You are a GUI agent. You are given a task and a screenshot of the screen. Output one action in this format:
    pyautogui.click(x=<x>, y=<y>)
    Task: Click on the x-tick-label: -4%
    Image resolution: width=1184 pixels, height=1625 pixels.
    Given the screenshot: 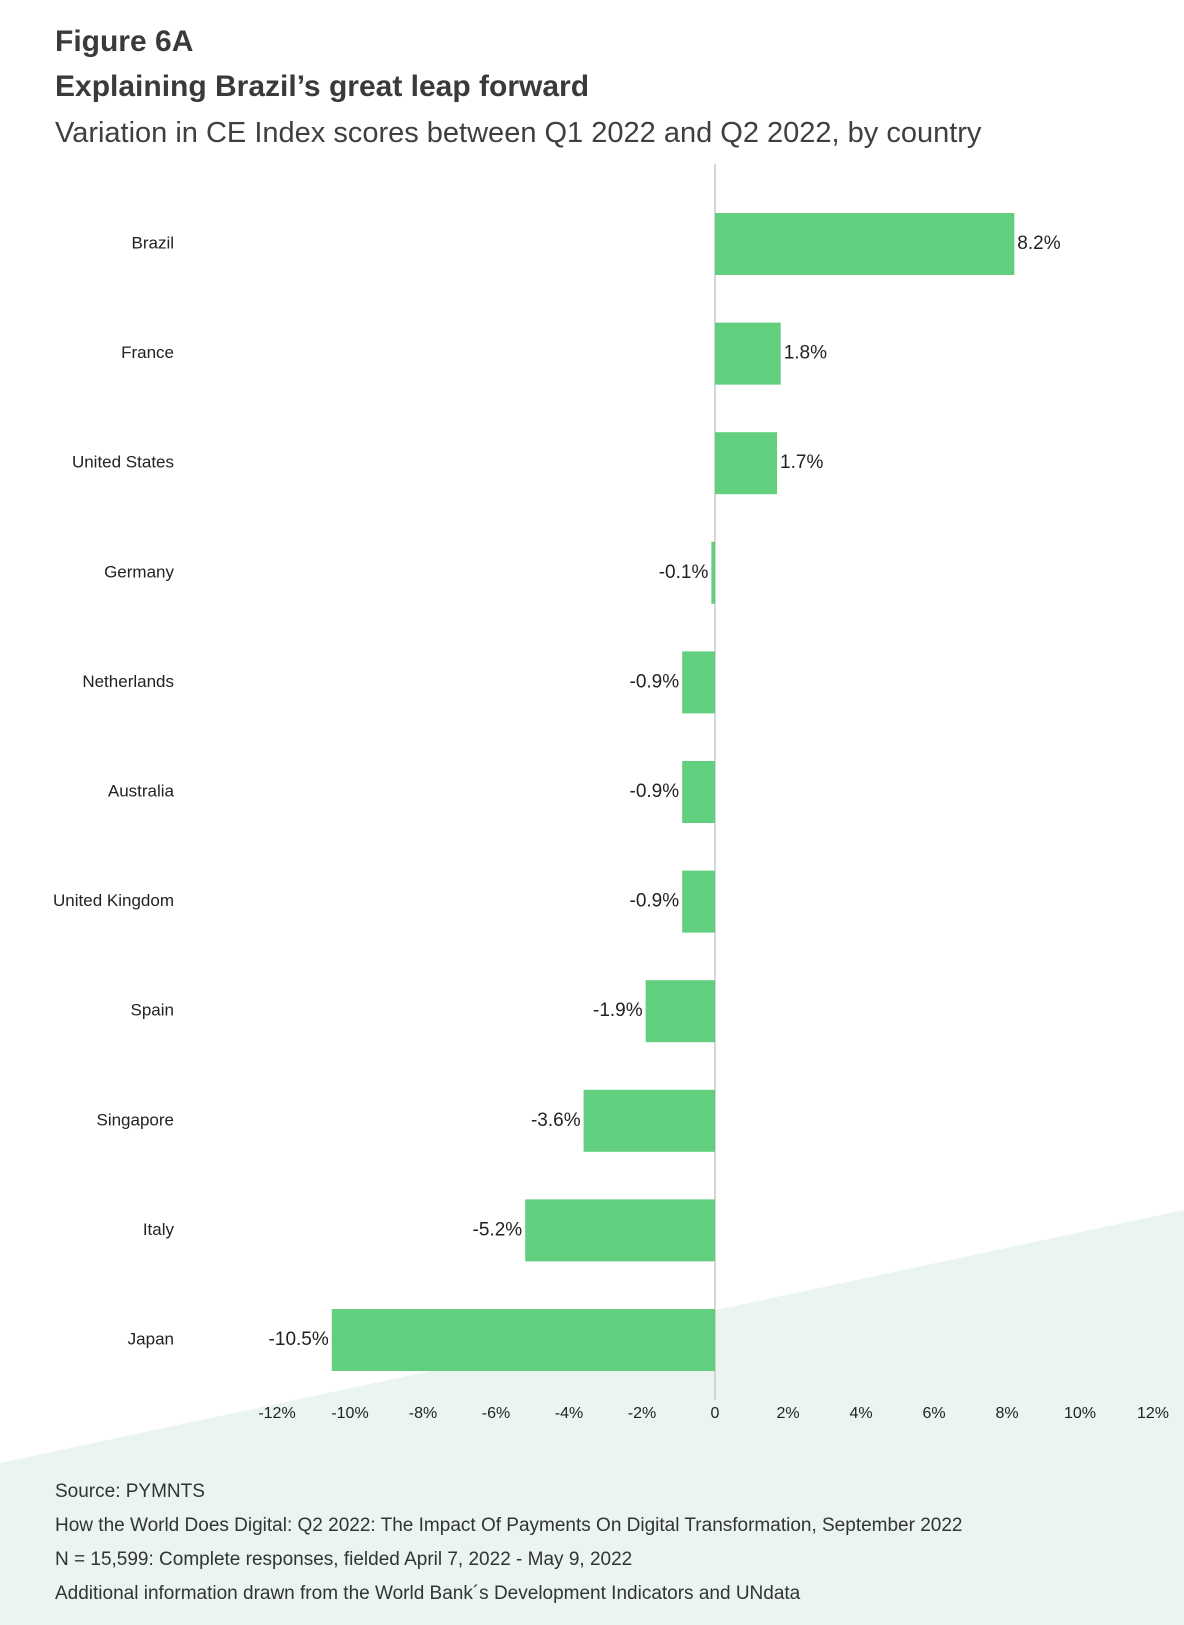 What is the action you would take?
    pyautogui.click(x=569, y=1413)
    